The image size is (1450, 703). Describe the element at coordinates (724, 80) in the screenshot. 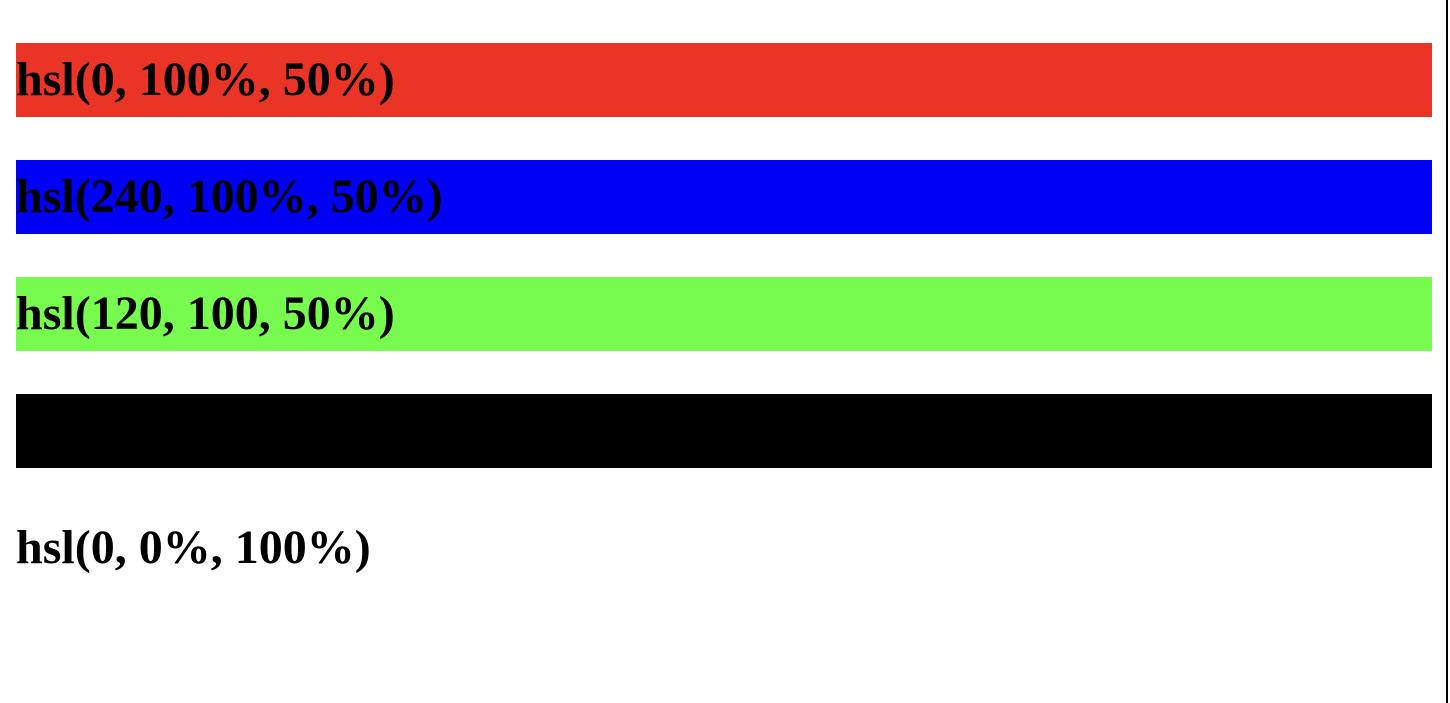

I see `color-swatch-red: hsl(0, 100%, 50%)` at that location.